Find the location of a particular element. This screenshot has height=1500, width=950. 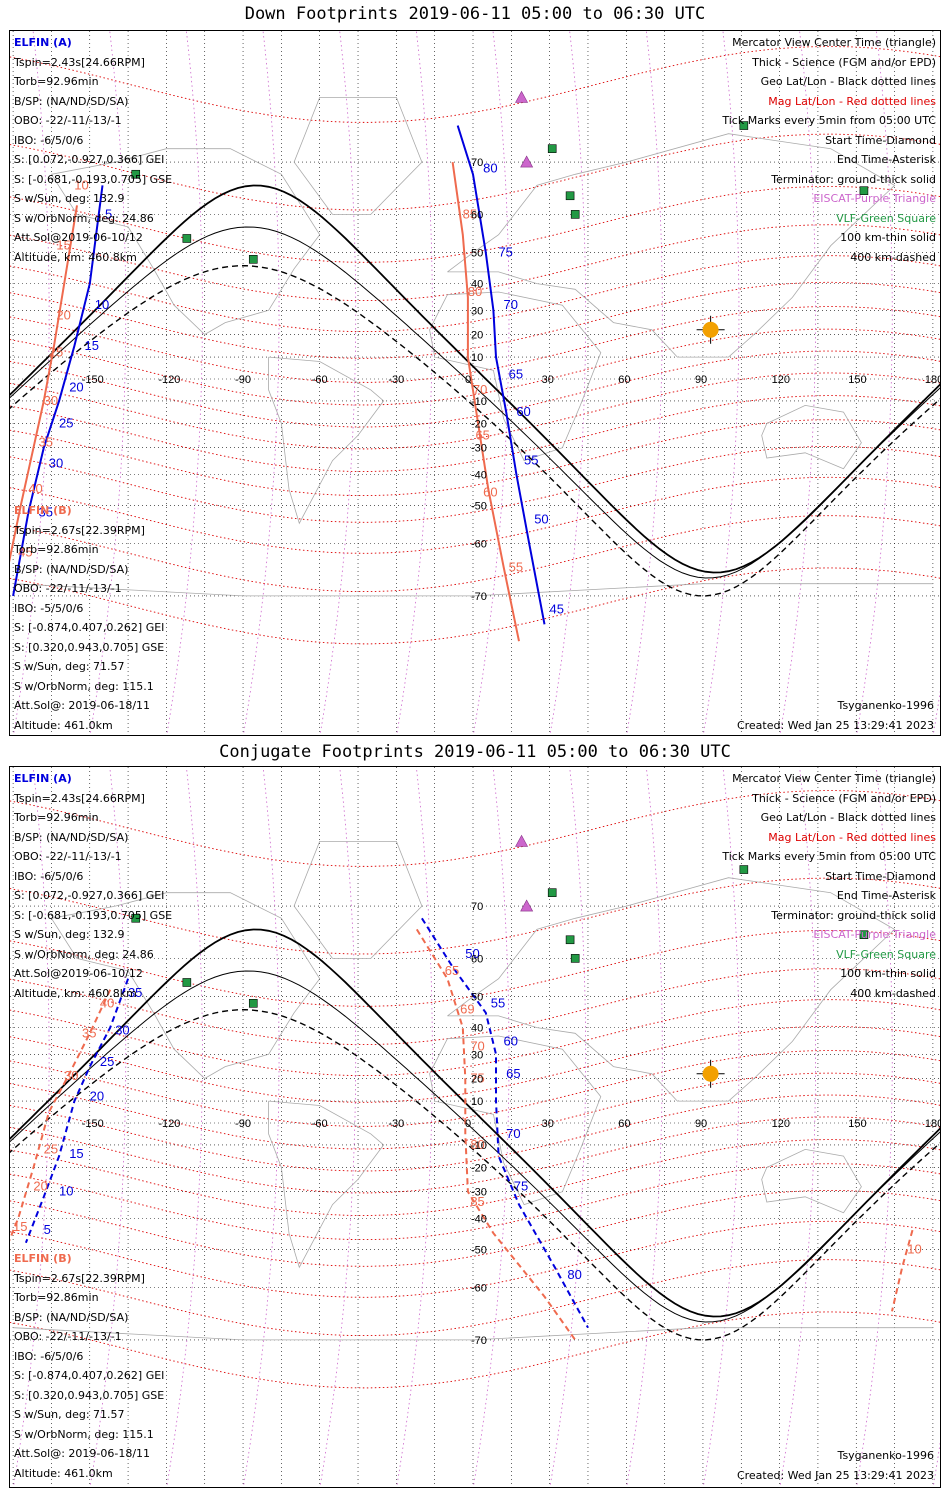

elfin-a-tick-label: 70 is located at coordinates (513, 1133).